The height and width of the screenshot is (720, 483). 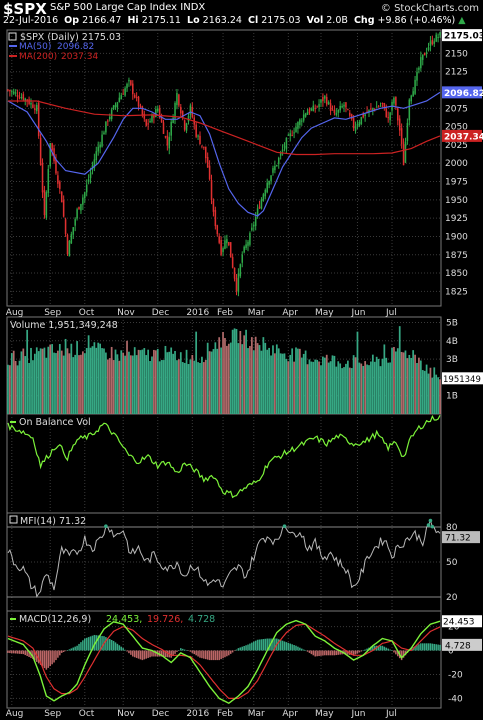 I want to click on ma200-line, so click(x=224, y=128).